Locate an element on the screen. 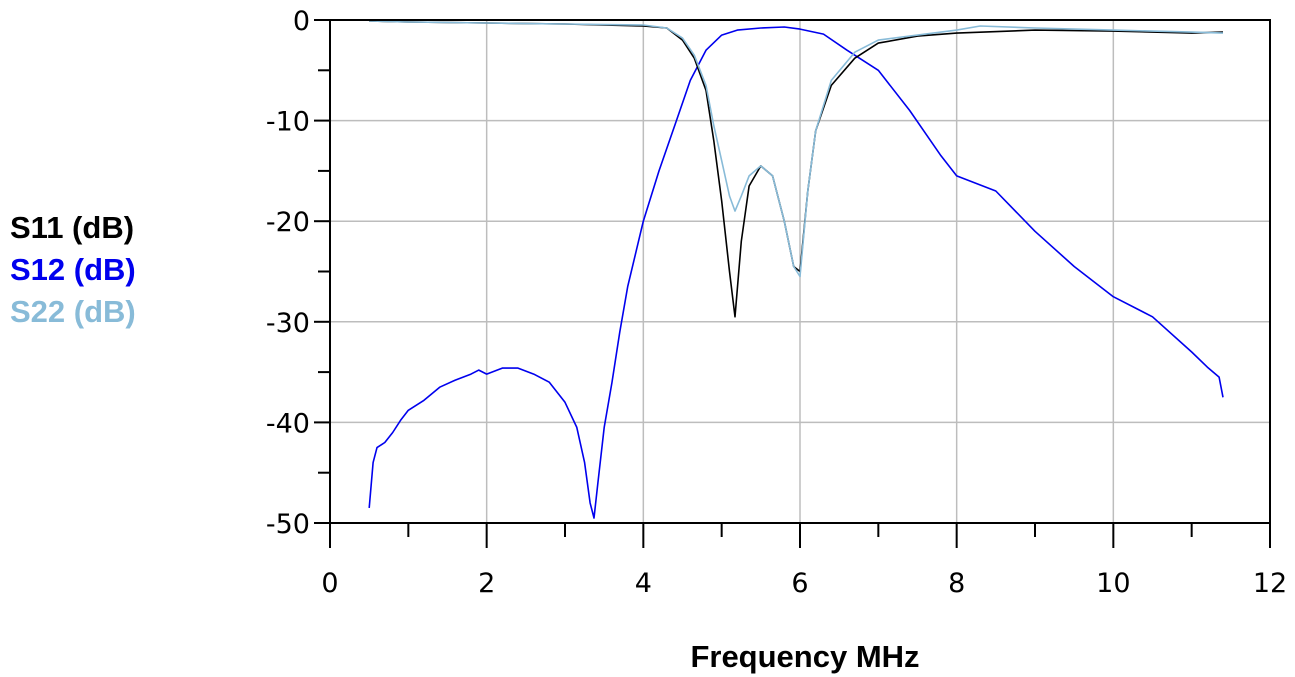 This screenshot has height=677, width=1295. legend-entry-s12: S12 (dB) is located at coordinates (73, 269).